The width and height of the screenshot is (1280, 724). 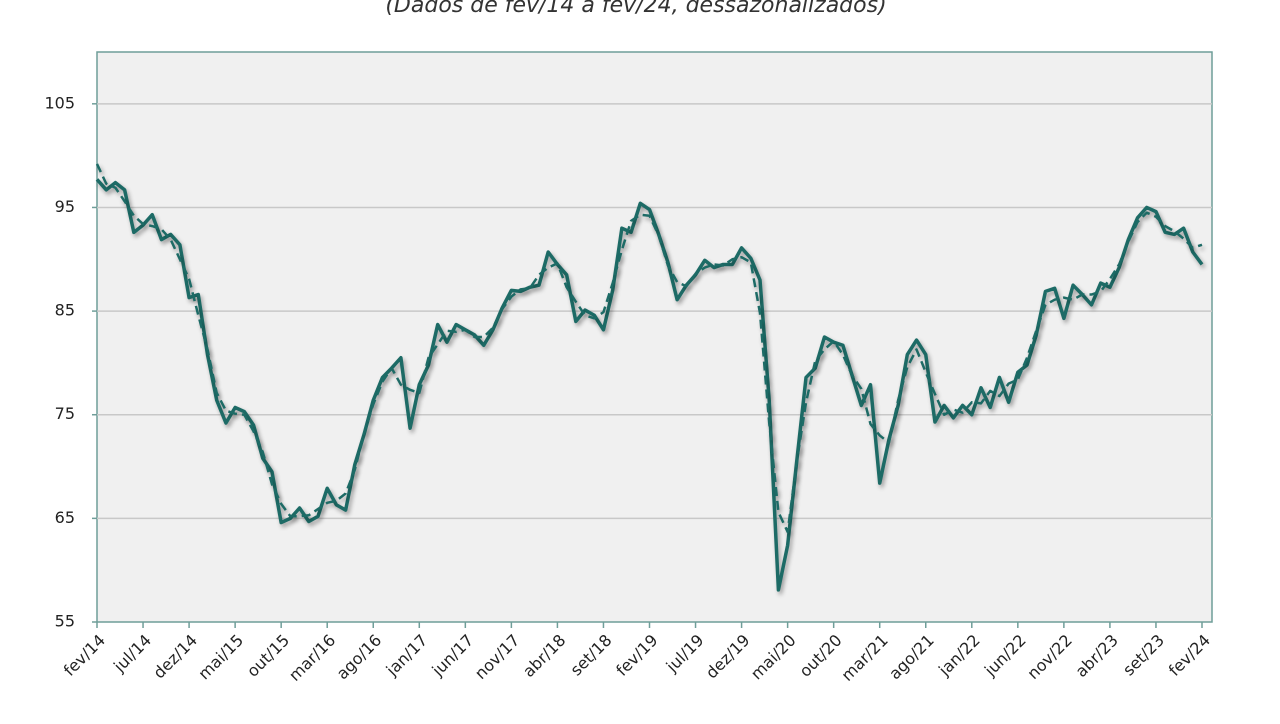 What do you see at coordinates (636, 655) in the screenshot?
I see `x-tick-label: fev/19` at bounding box center [636, 655].